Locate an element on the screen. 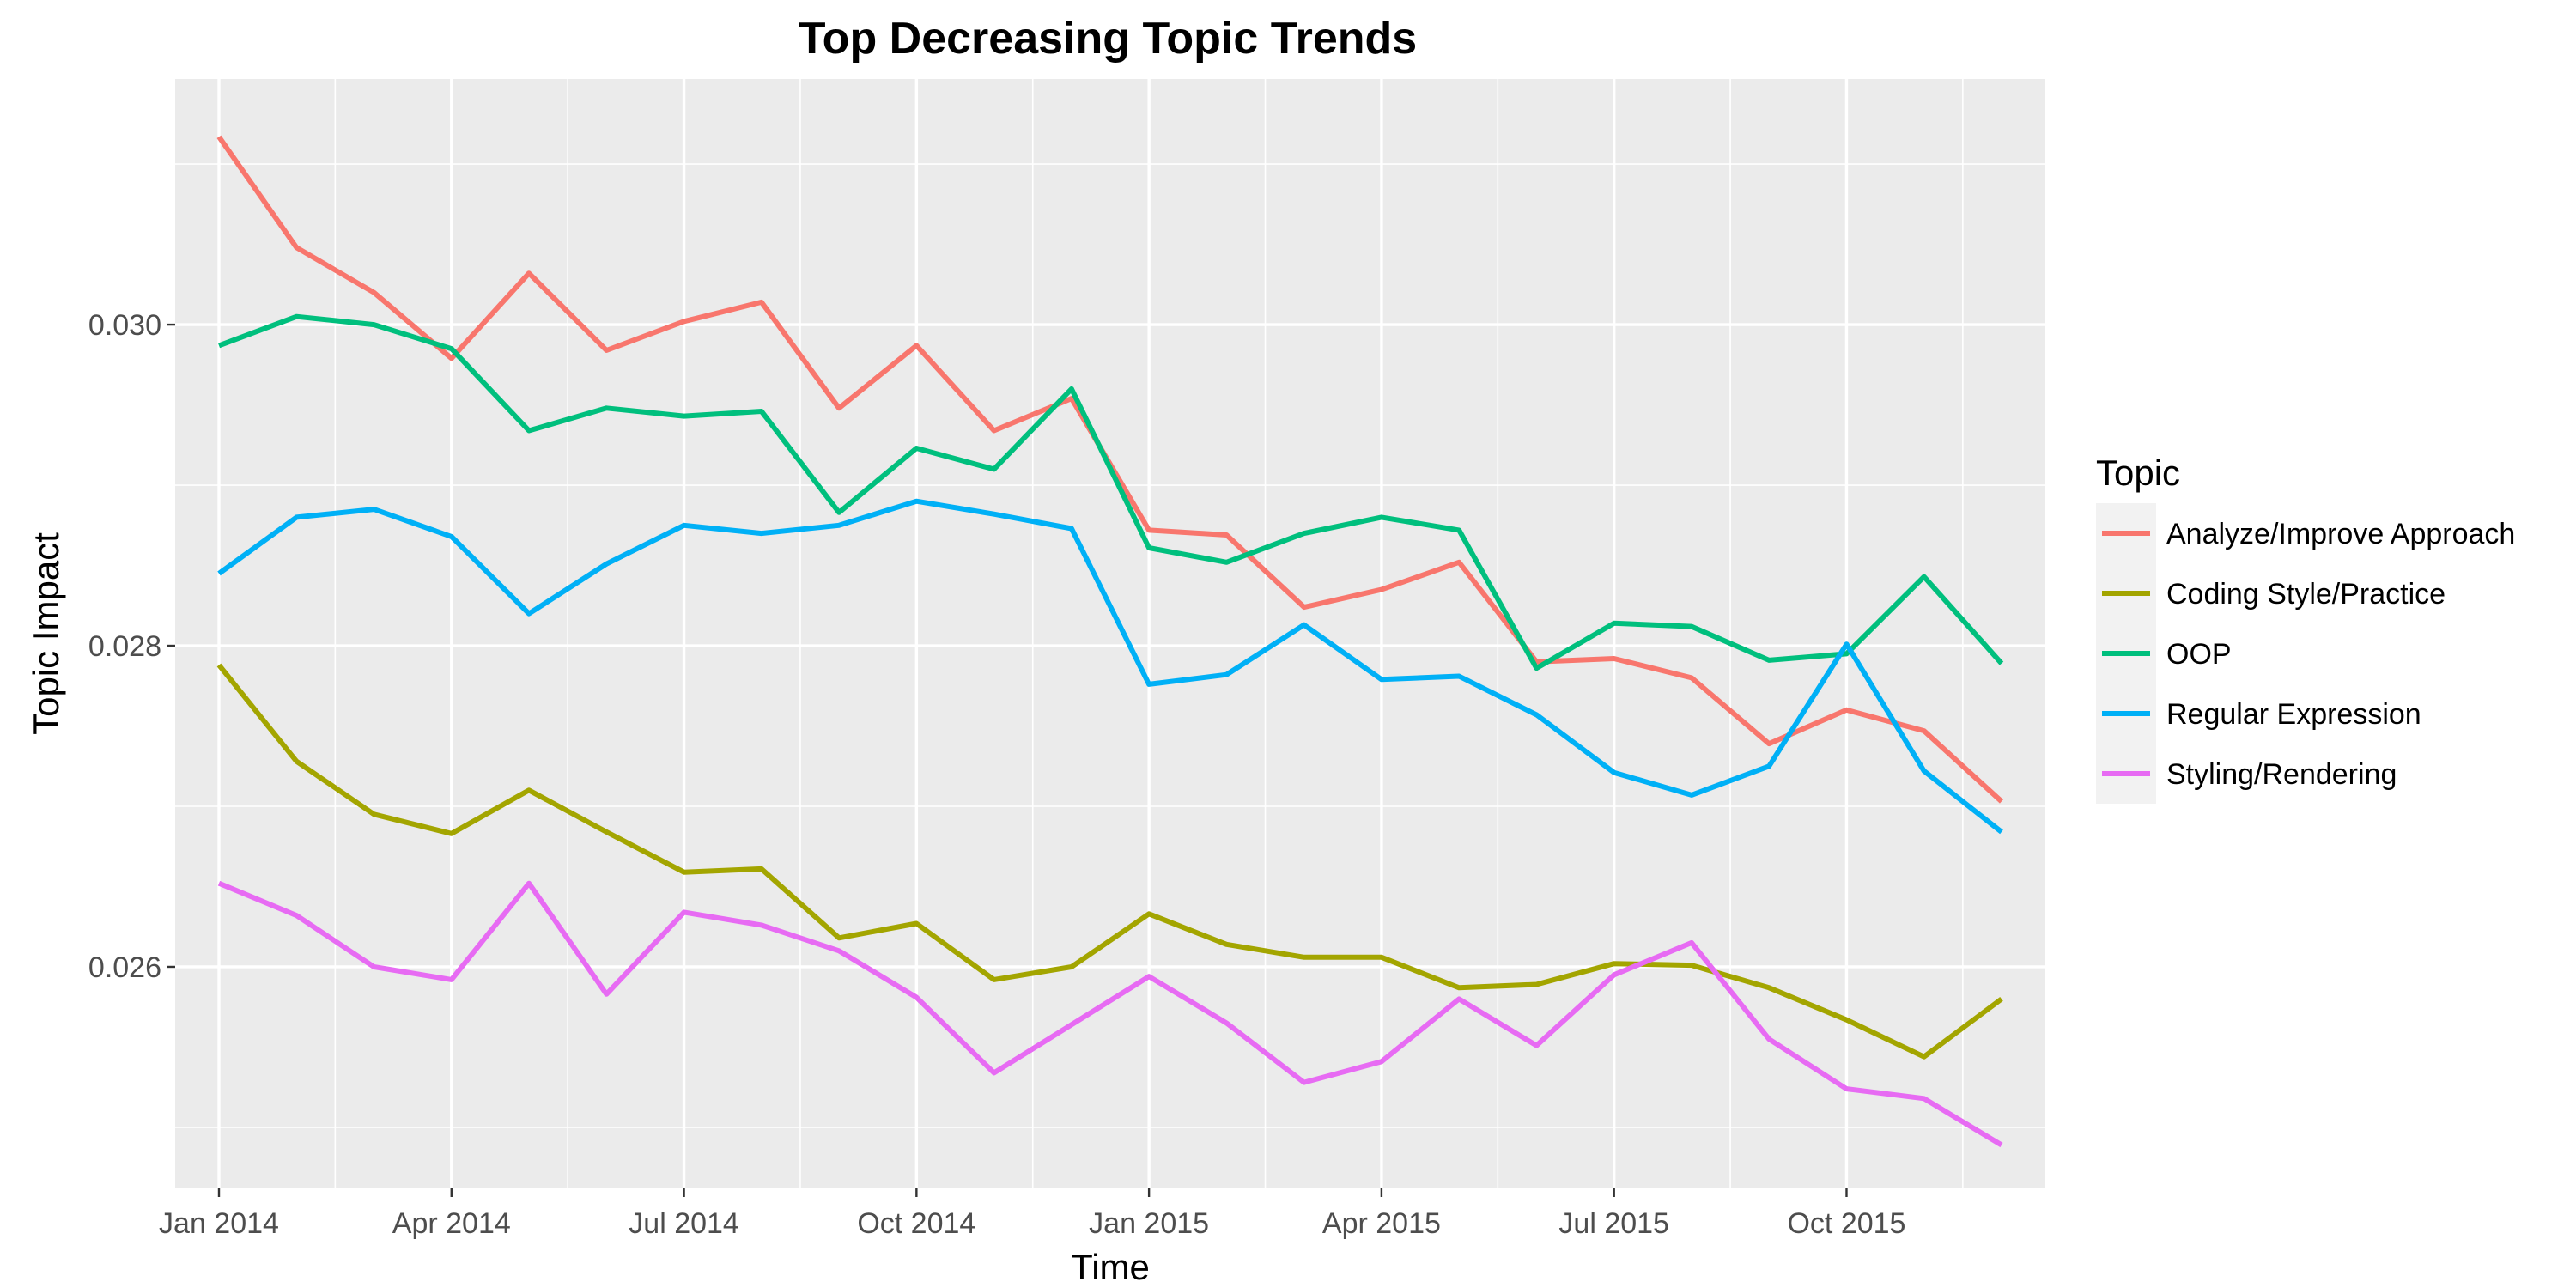 The height and width of the screenshot is (1288, 2576). y-axis-ticks: 0.026 0.028 0.030 is located at coordinates (132, 647).